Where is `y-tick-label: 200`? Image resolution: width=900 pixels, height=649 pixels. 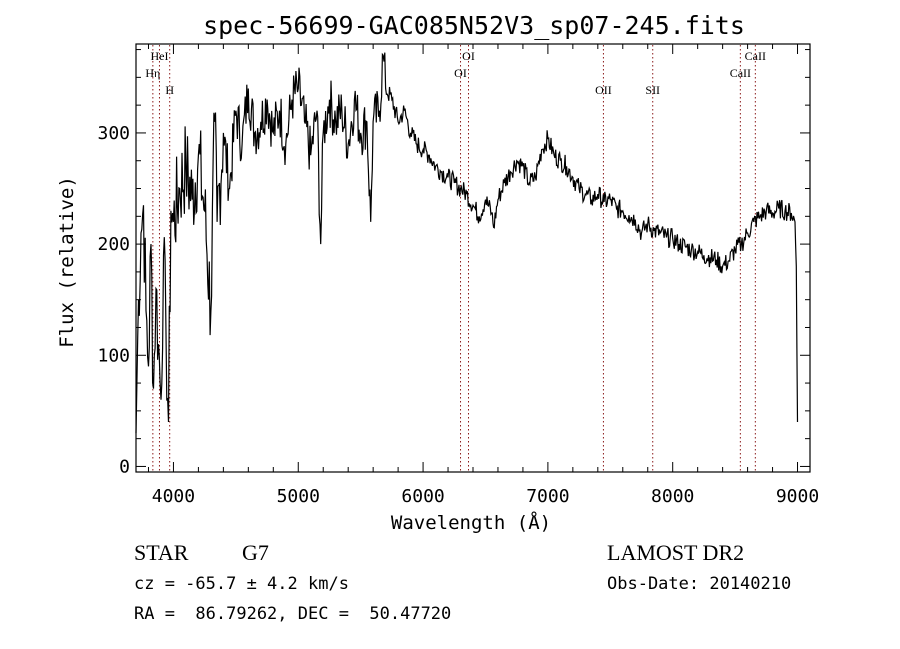
y-tick-label: 200 is located at coordinates (113, 244).